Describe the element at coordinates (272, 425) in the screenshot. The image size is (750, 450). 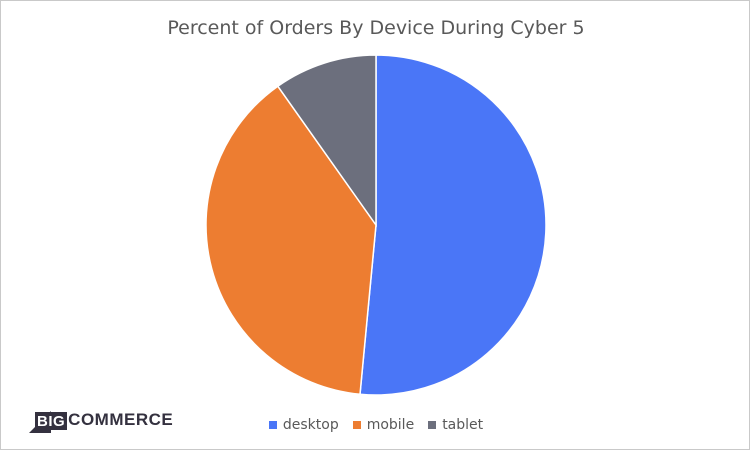
I see `legend-swatch-desktop` at that location.